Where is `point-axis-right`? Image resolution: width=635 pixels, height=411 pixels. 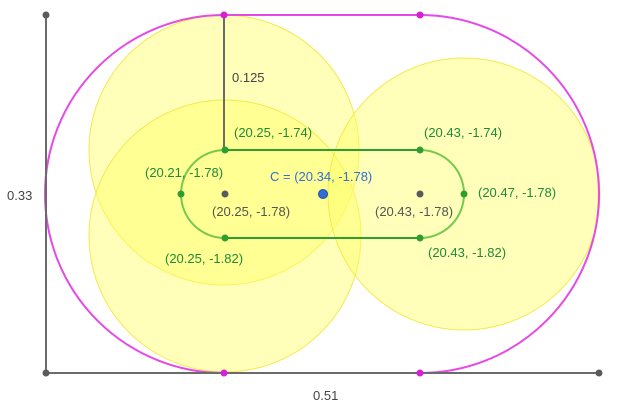 point-axis-right is located at coordinates (599, 373).